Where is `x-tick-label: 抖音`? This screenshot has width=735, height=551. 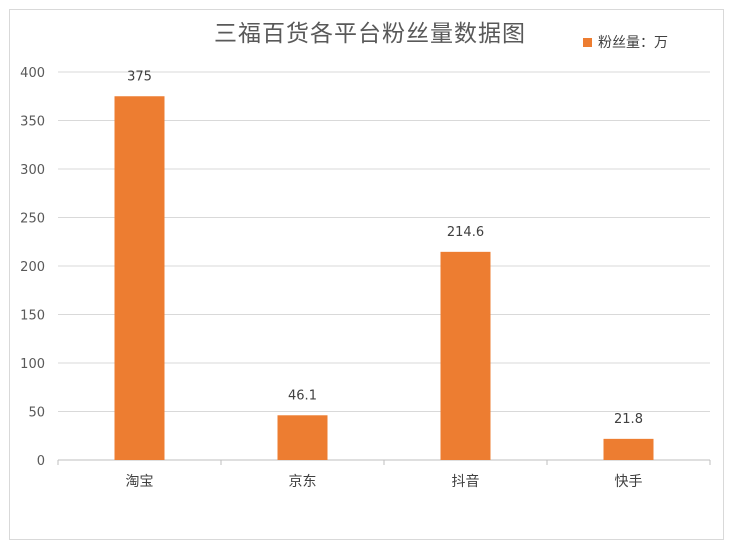
x-tick-label: 抖音 is located at coordinates (466, 481).